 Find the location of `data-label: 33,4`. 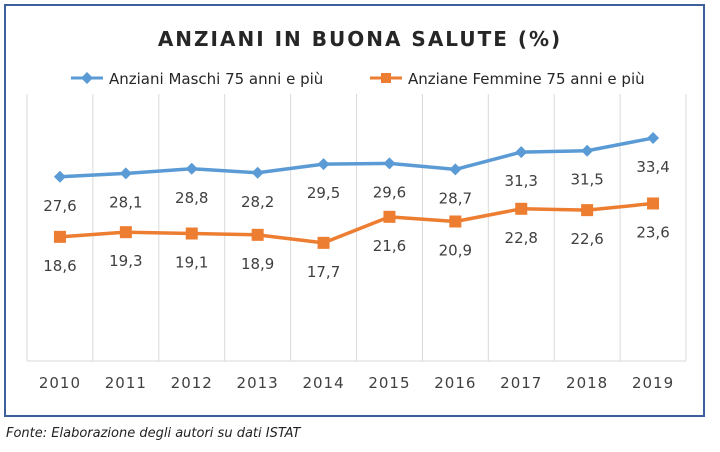

data-label: 33,4 is located at coordinates (652, 167).